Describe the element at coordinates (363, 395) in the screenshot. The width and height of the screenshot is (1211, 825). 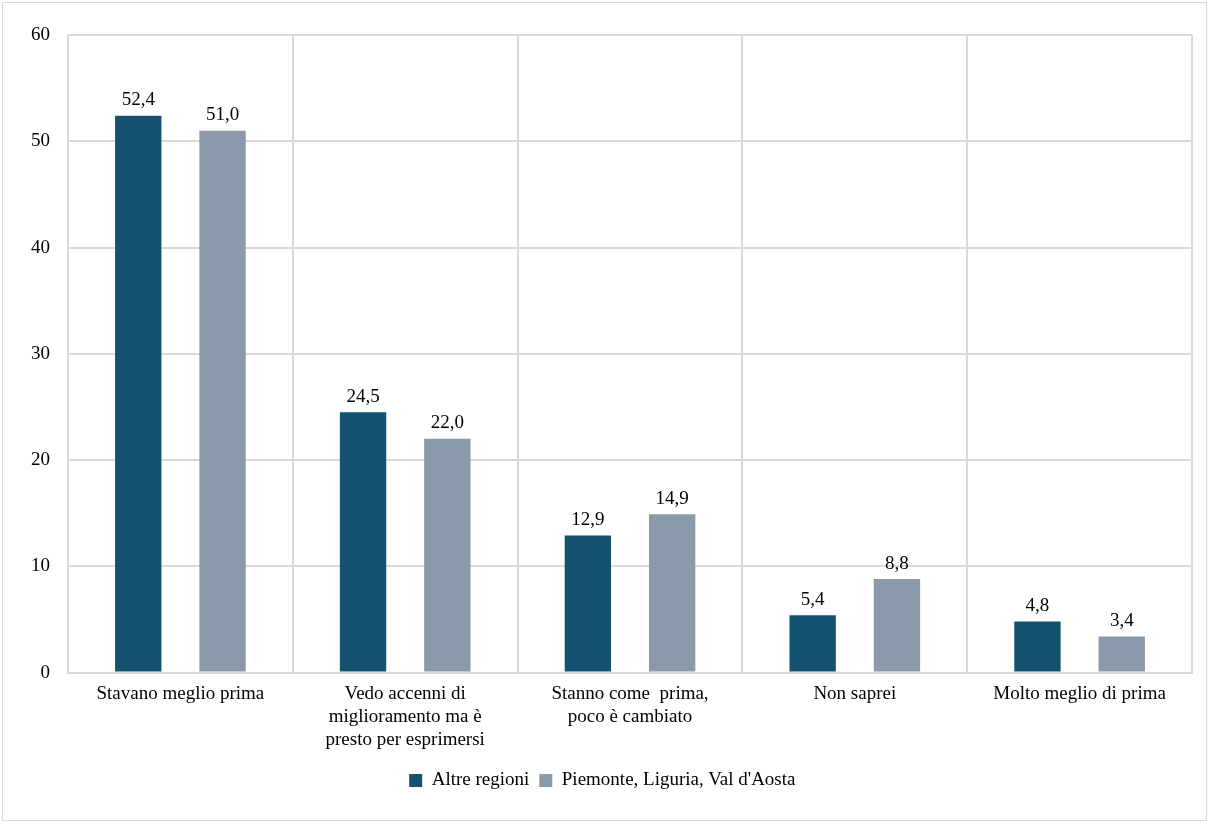
I see `data-label: 24,5` at that location.